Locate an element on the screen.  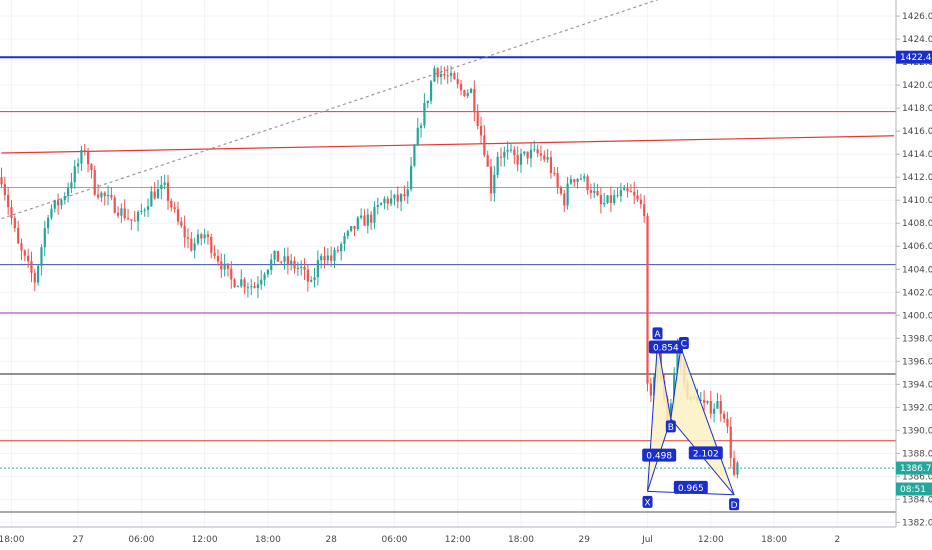
x-axis-panel is located at coordinates (466, 538).